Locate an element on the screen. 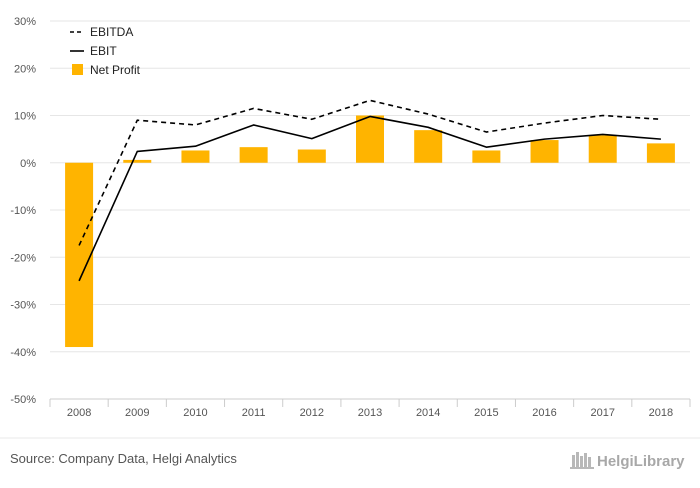  legend-net-profit-swatch is located at coordinates (77, 69).